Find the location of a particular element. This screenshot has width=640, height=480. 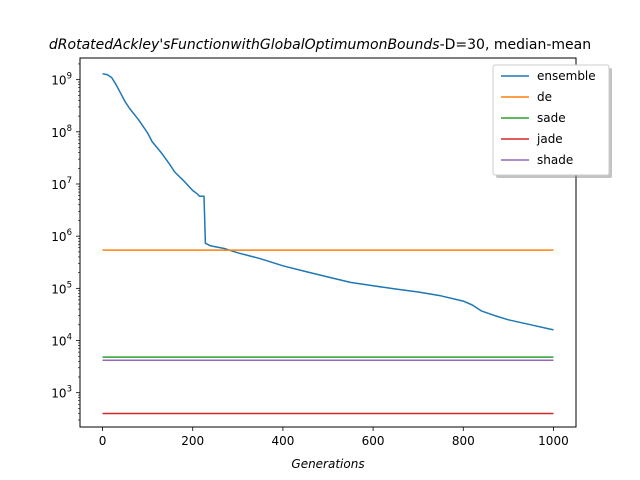

legend-label-shade: shade is located at coordinates (555, 160).